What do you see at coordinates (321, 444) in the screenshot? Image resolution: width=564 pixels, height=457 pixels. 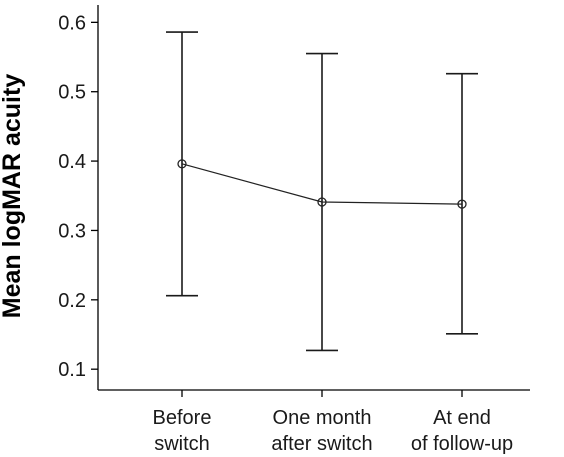 I see `x-tick-label-line: after switch` at bounding box center [321, 444].